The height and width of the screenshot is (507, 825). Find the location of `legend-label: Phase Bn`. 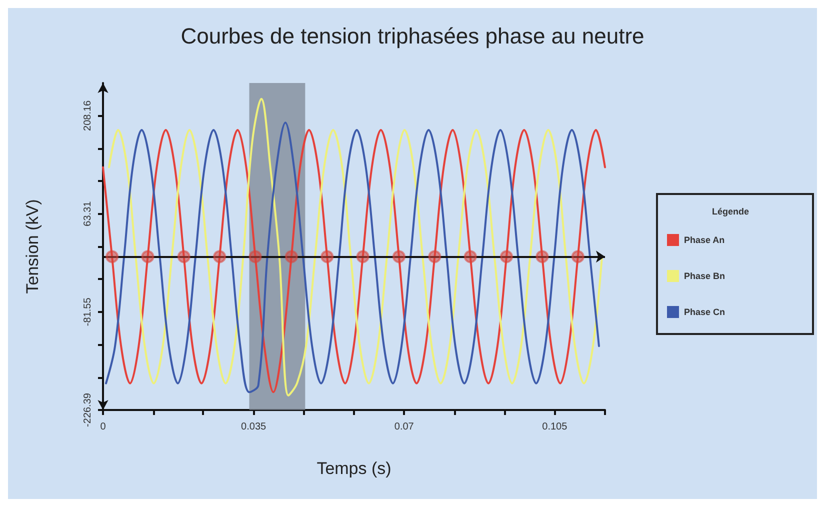

legend-label: Phase Bn is located at coordinates (704, 276).